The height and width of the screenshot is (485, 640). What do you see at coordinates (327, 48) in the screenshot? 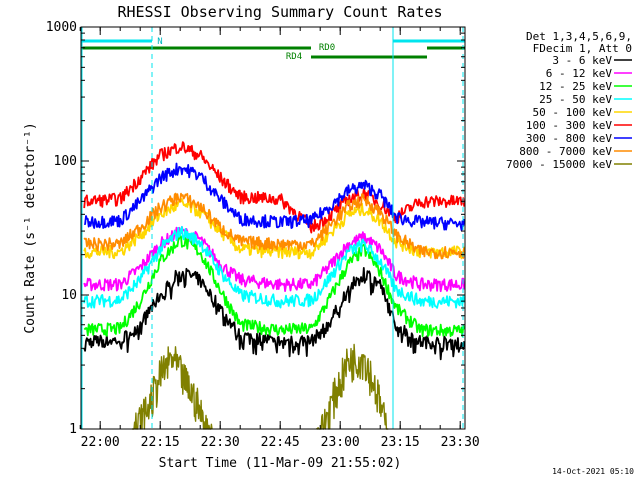
I see `rd0-label: RD0` at bounding box center [327, 48].